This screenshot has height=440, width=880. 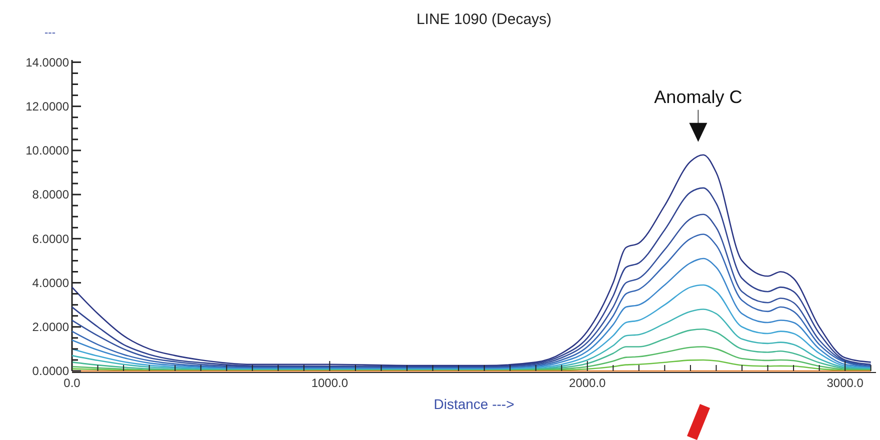 I want to click on annotation: Anomaly C, so click(x=698, y=96).